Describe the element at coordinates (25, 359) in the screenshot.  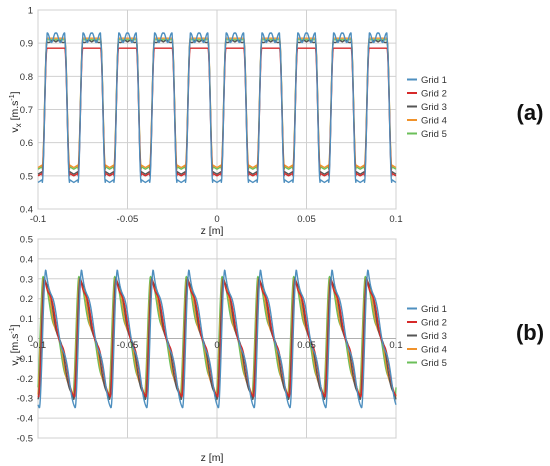
I see `y-tick-label: -0.1` at that location.